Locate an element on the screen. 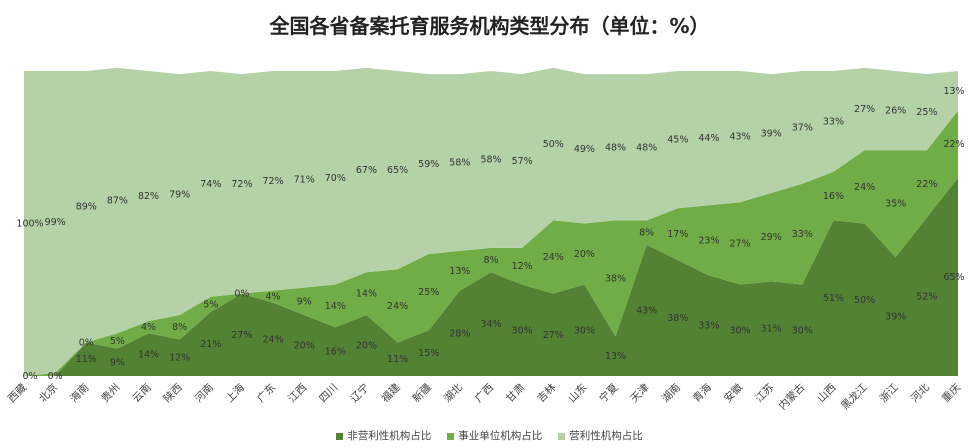 This screenshot has height=448, width=979. data-label-forprofit: 57% is located at coordinates (522, 161).